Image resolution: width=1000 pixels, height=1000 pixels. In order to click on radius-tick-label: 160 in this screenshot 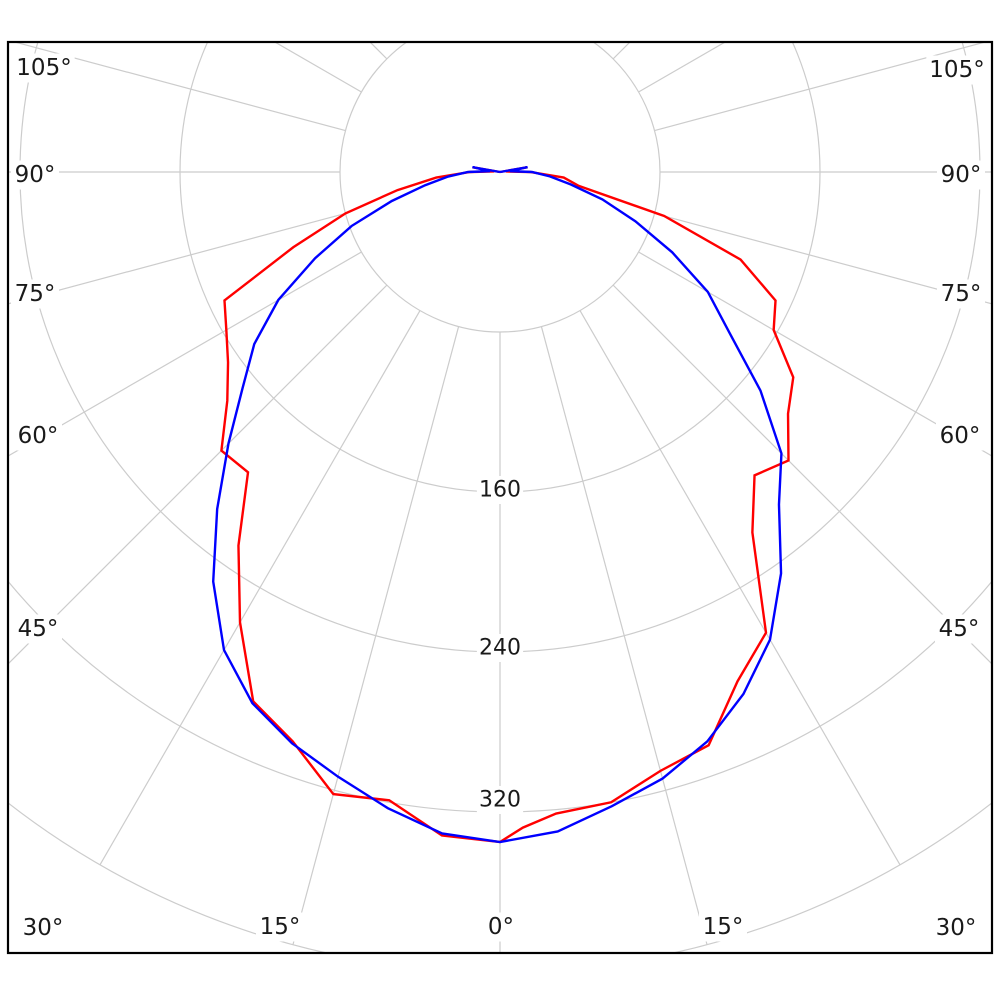, I will do `click(500, 490)`.